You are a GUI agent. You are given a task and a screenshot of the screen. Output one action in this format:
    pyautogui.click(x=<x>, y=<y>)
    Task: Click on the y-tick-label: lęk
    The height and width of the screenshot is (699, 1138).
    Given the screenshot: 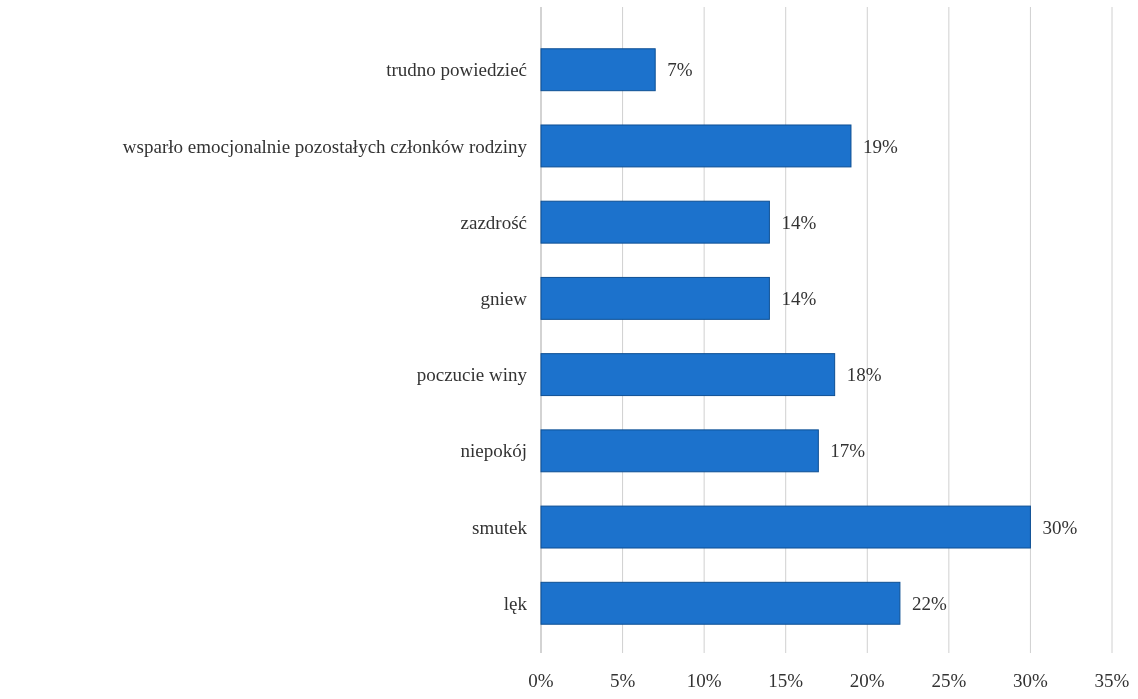 What is the action you would take?
    pyautogui.click(x=515, y=603)
    